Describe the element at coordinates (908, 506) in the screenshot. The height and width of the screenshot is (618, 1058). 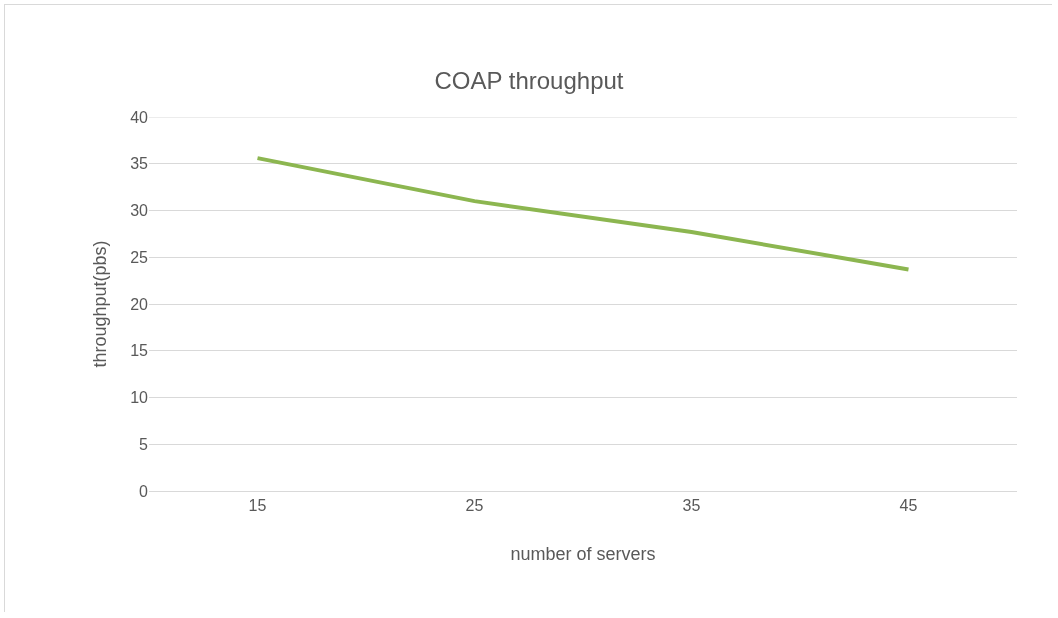
I see `x-tick-label: 45` at that location.